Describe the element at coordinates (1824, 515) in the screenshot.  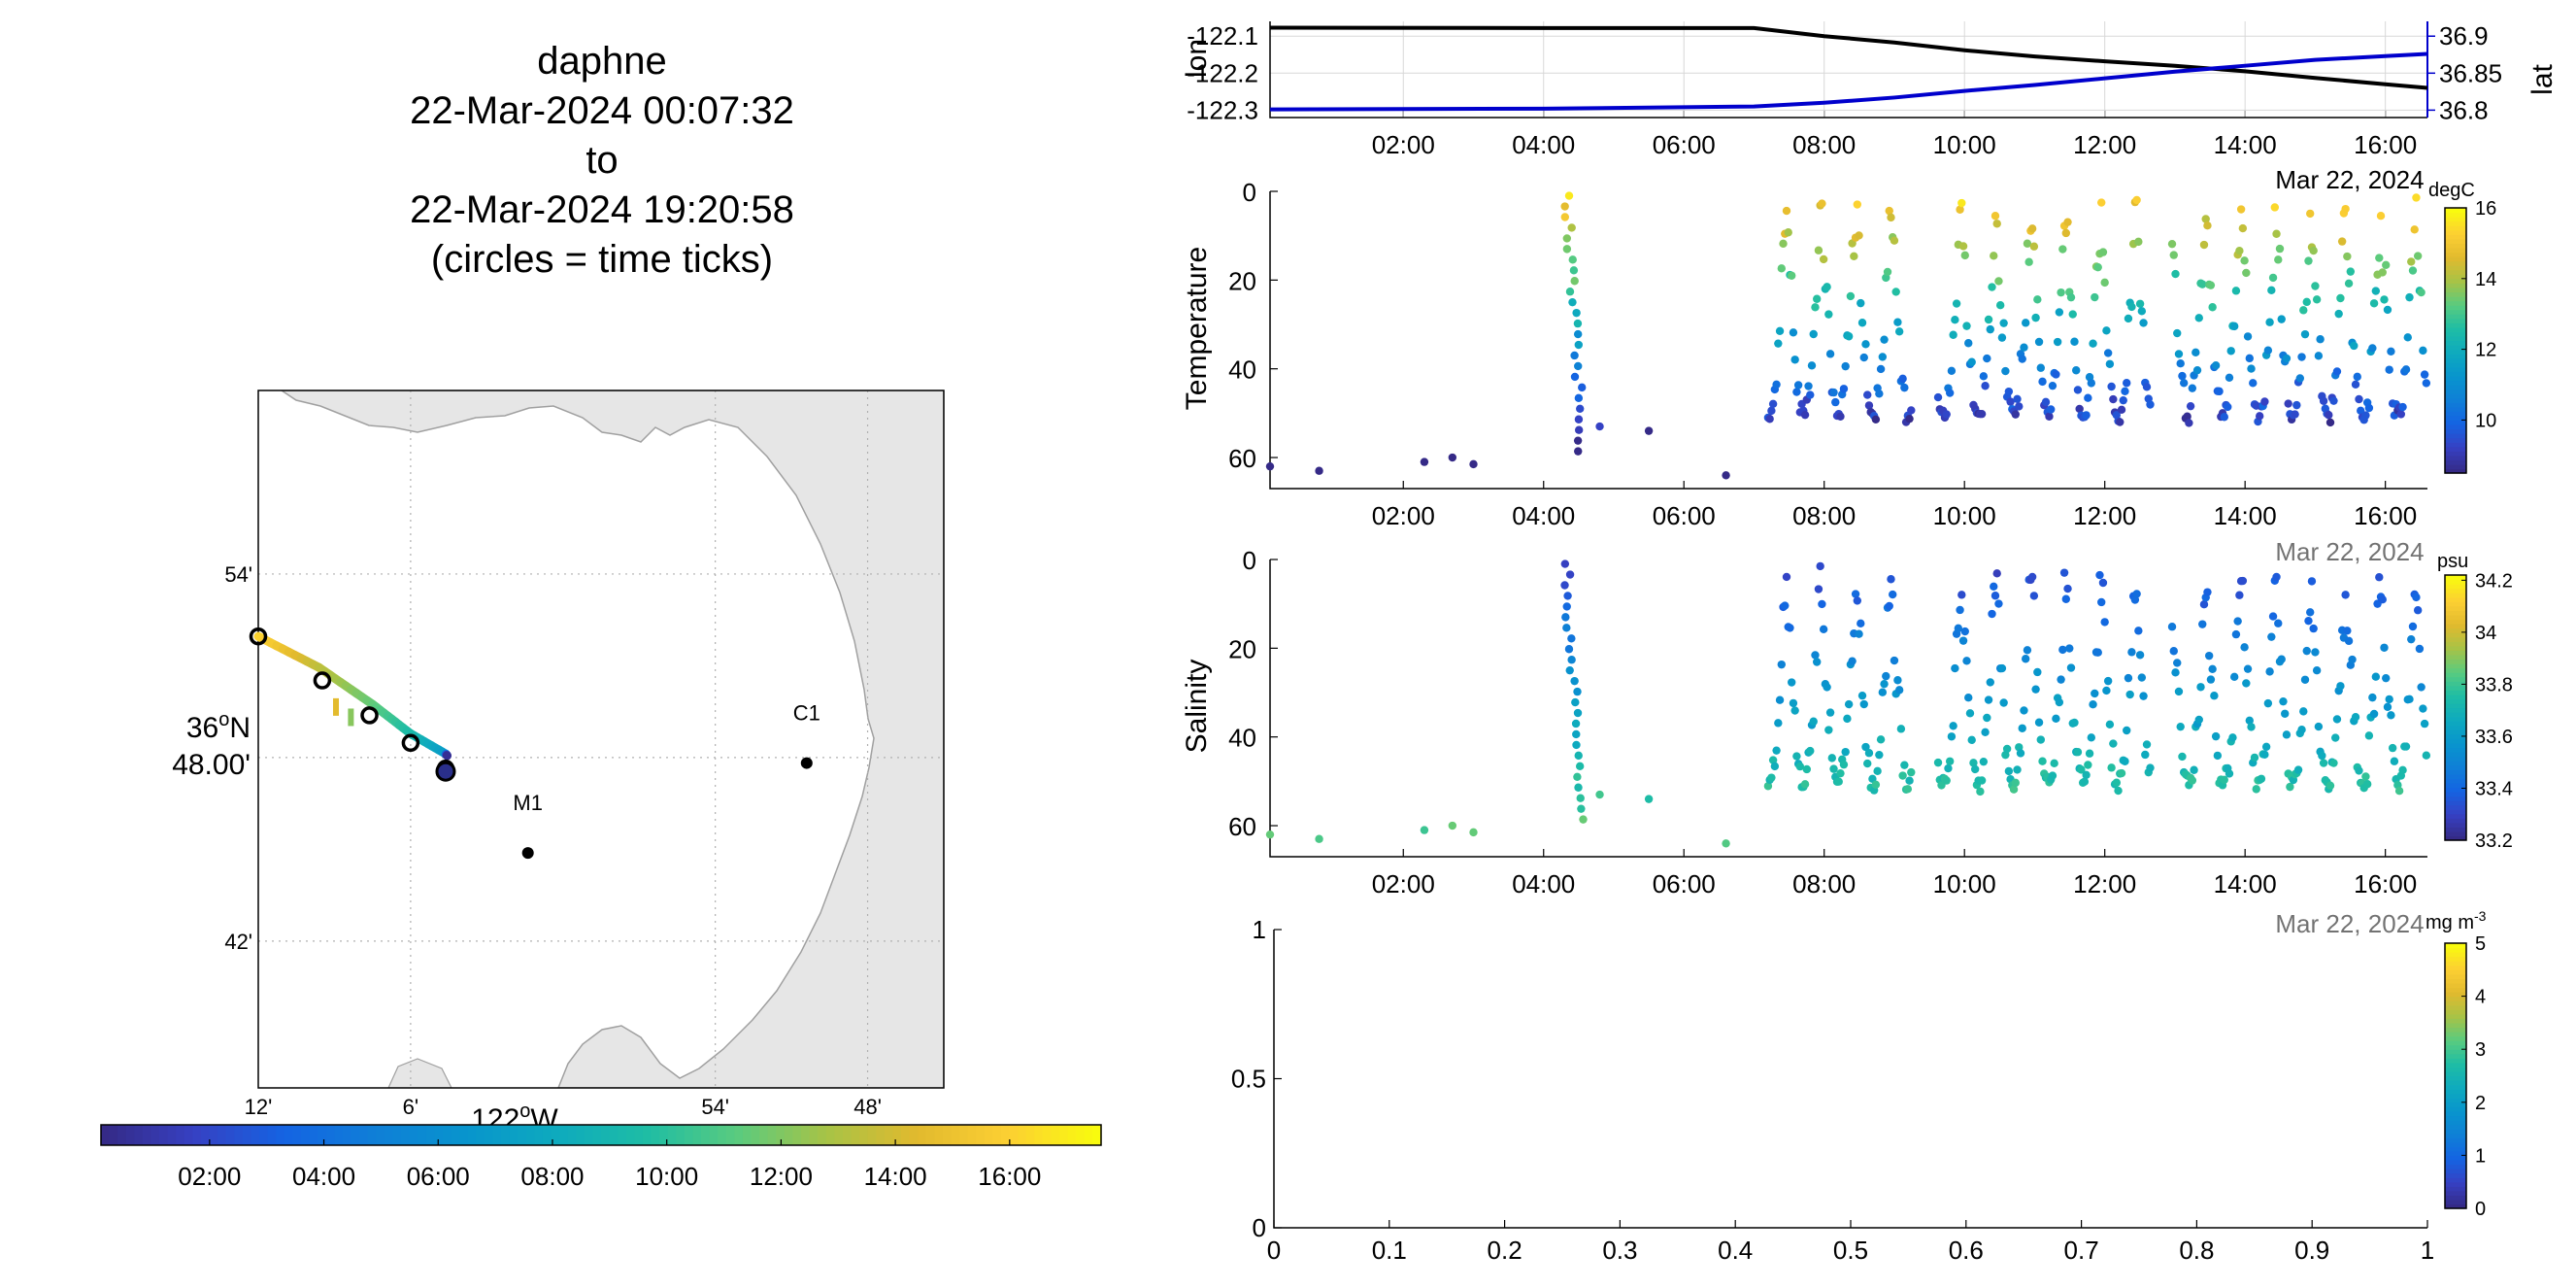
I see `temperature-x-label-3: 08:00` at that location.